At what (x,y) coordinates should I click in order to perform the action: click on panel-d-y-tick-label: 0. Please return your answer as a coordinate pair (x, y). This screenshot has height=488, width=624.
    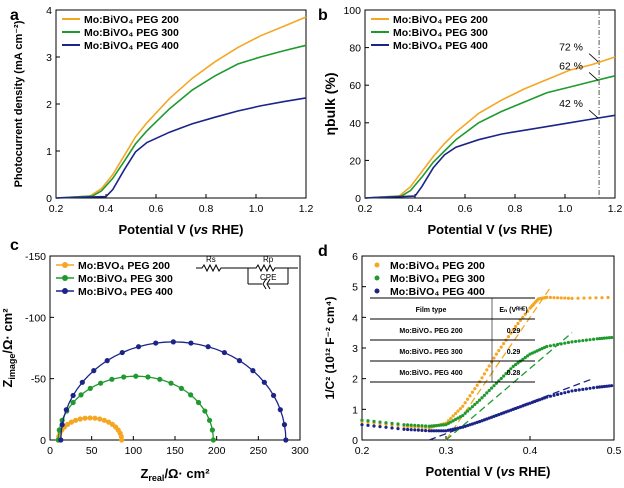
    Looking at the image, I should click on (355, 441).